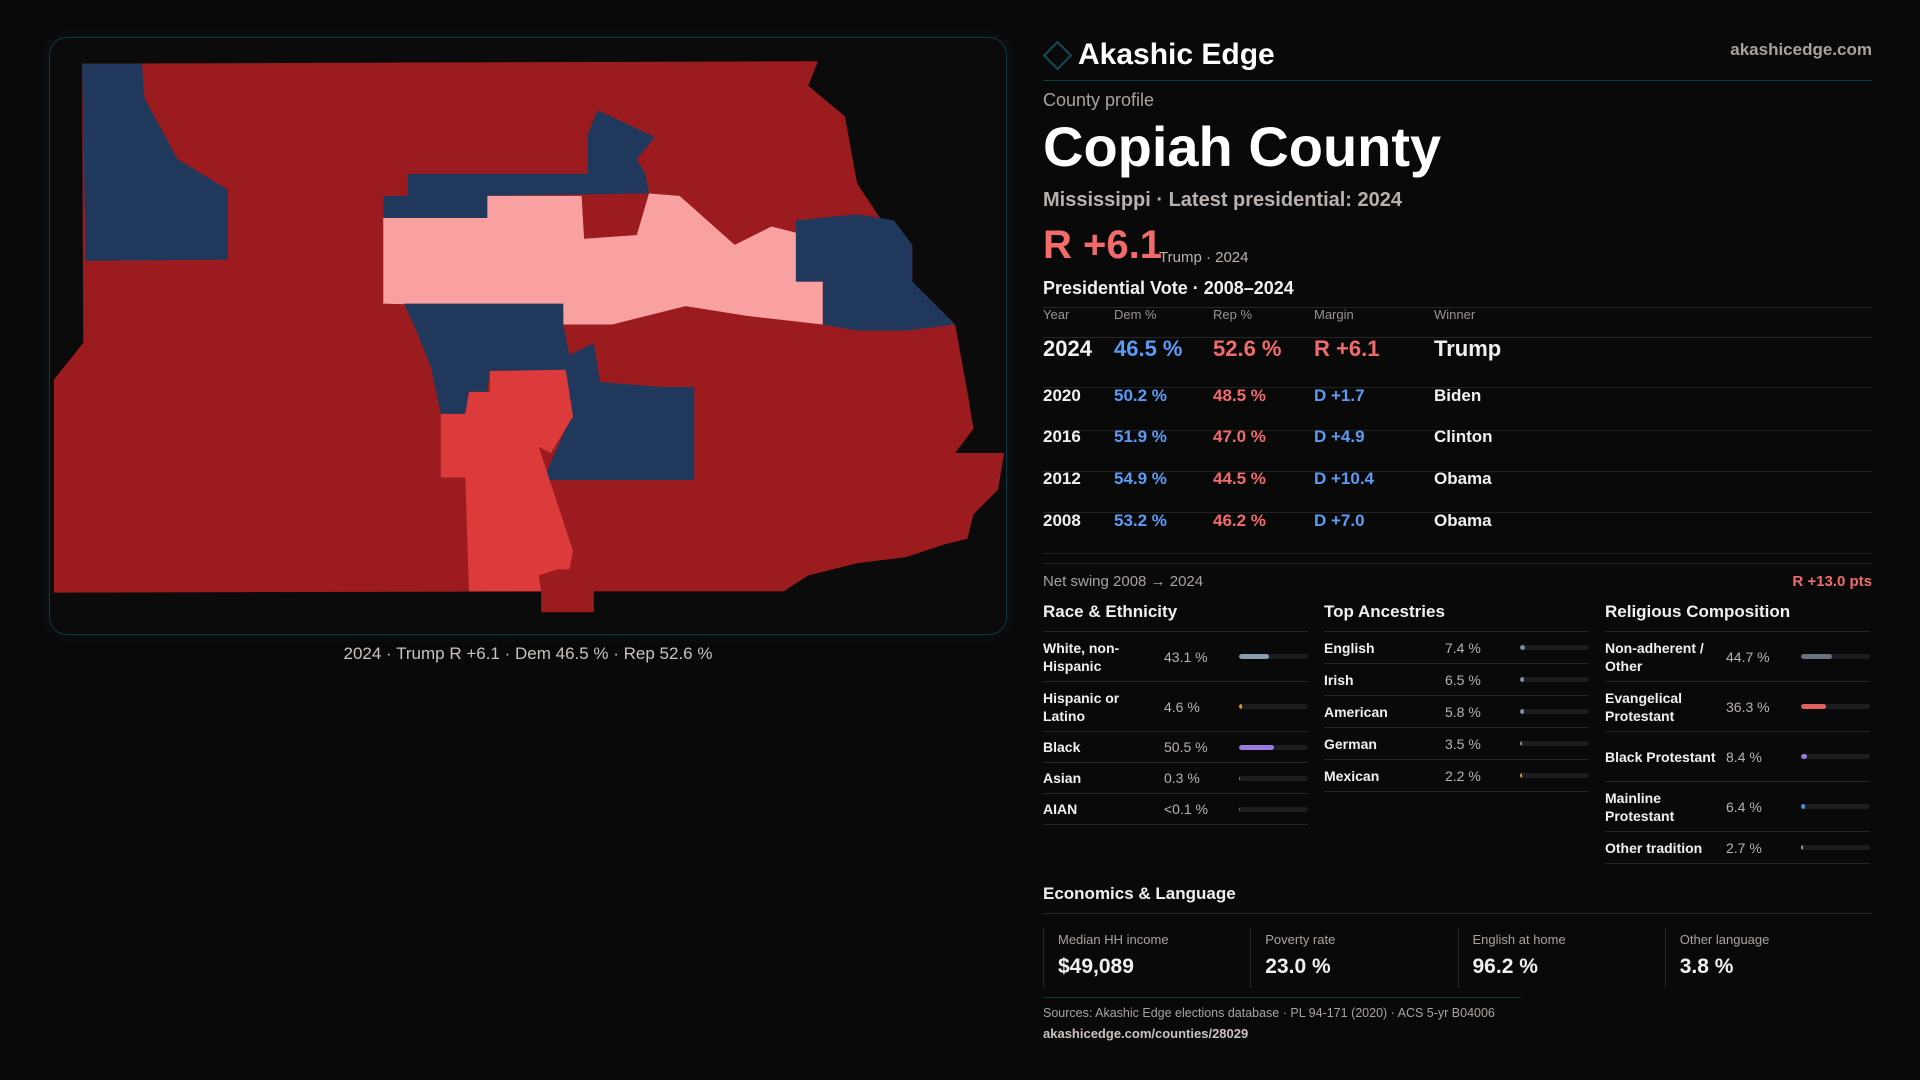  What do you see at coordinates (1182, 706) in the screenshot?
I see `stat-value: 4.6 %` at bounding box center [1182, 706].